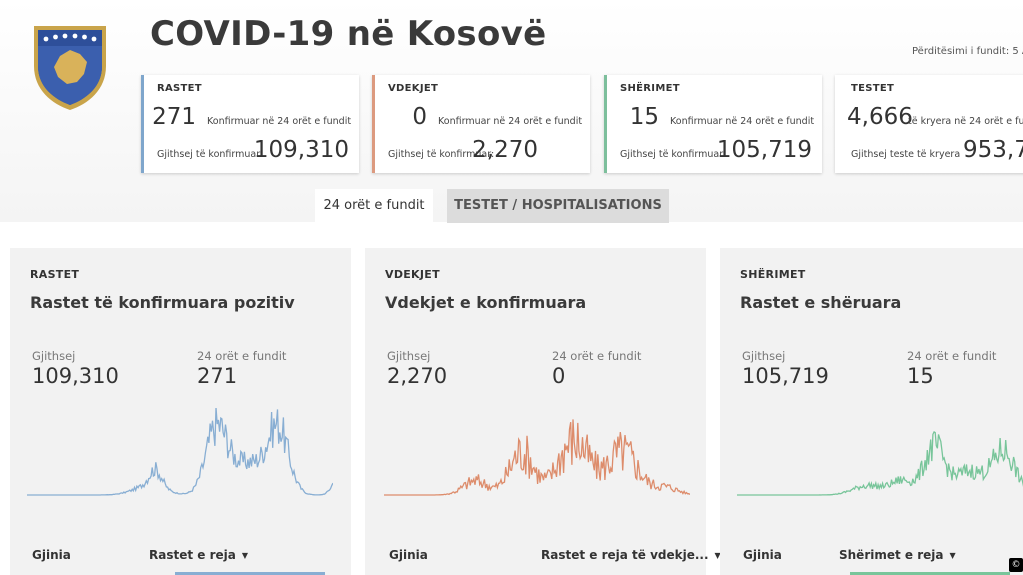 Image resolution: width=1023 pixels, height=575 pixels. What do you see at coordinates (967, 51) in the screenshot?
I see `last-updated-text: Përditësimi i fundit: 5 Au` at bounding box center [967, 51].